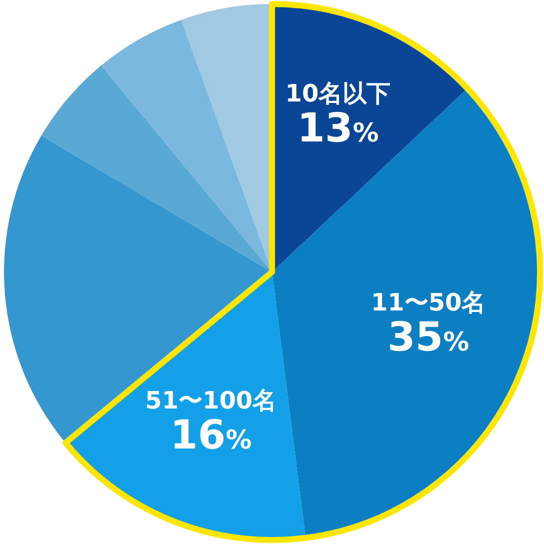  Describe the element at coordinates (428, 302) in the screenshot. I see `slice-label: 11〜50名` at that location.